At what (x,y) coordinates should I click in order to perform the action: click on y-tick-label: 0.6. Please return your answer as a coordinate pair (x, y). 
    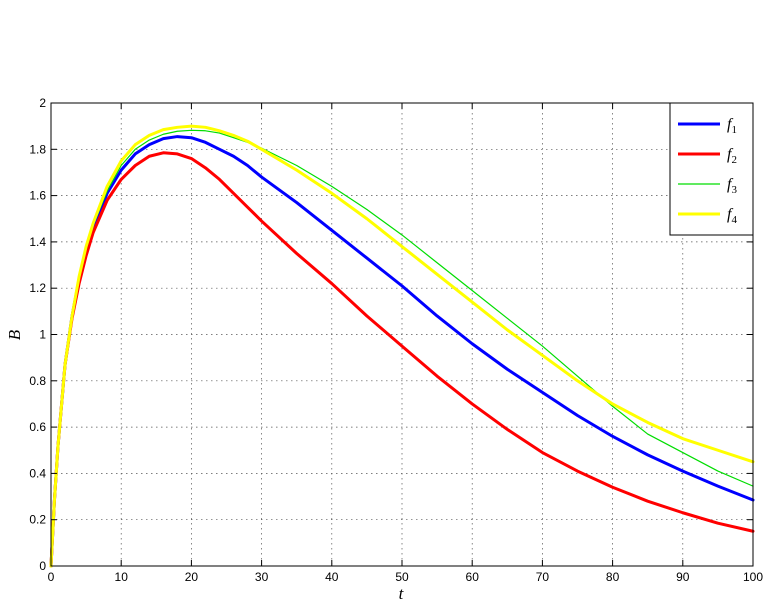
    Looking at the image, I should click on (37, 427).